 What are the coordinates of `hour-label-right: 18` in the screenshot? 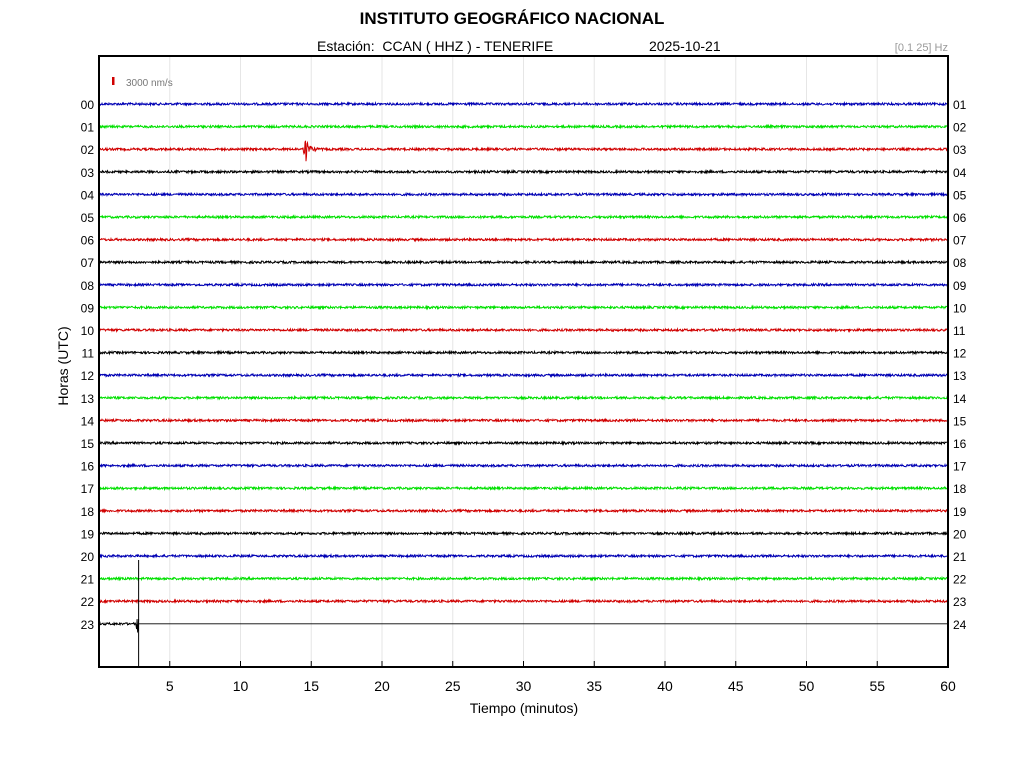 It's located at (960, 489).